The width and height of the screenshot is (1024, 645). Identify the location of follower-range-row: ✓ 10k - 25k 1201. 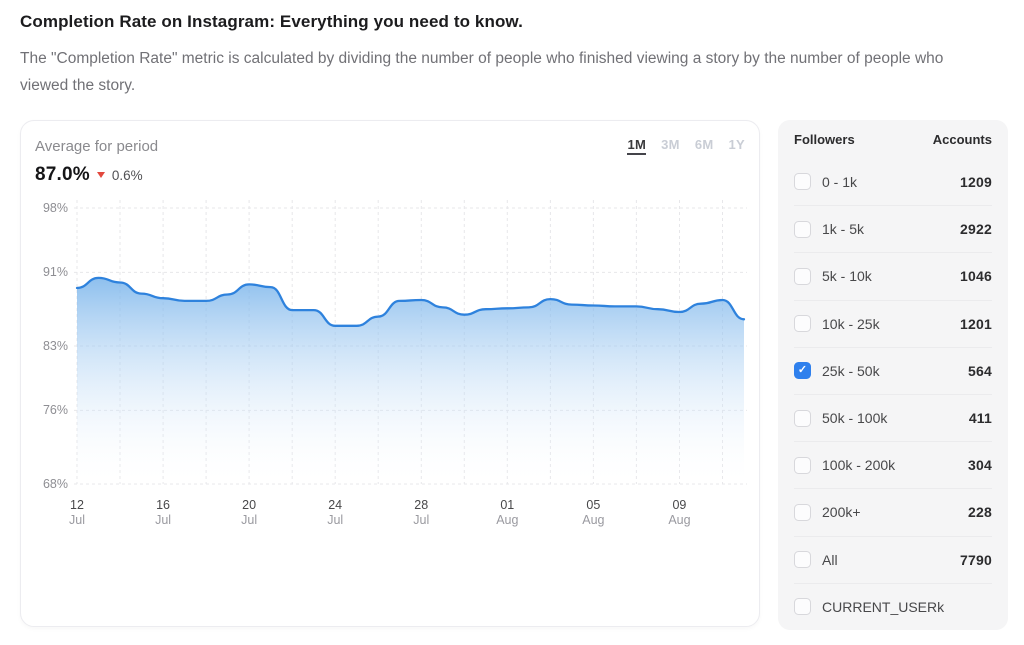
(893, 323).